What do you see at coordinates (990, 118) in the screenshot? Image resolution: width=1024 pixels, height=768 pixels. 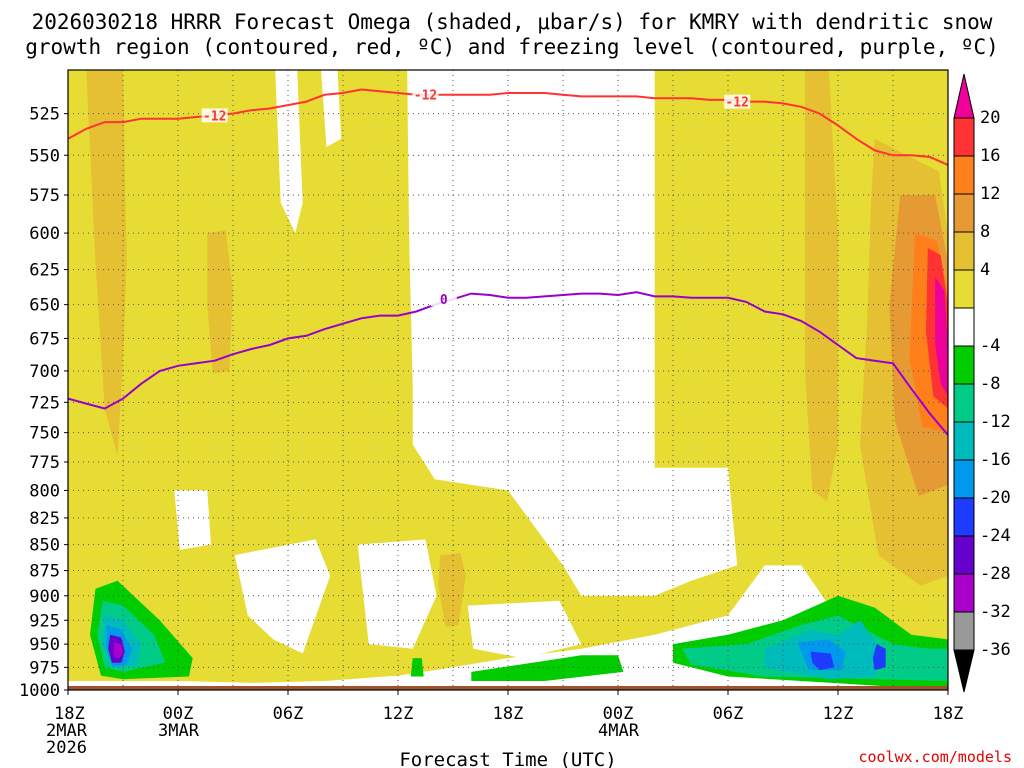 I see `colorbar-label: 20` at bounding box center [990, 118].